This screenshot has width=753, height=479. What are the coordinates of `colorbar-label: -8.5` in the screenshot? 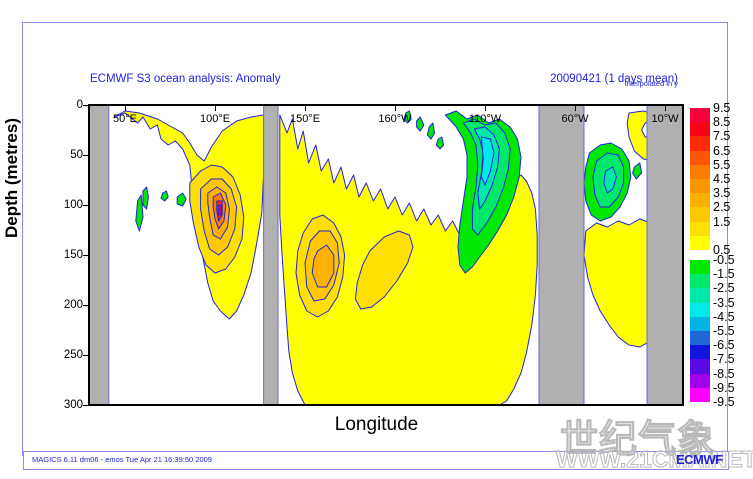 It's located at (724, 373).